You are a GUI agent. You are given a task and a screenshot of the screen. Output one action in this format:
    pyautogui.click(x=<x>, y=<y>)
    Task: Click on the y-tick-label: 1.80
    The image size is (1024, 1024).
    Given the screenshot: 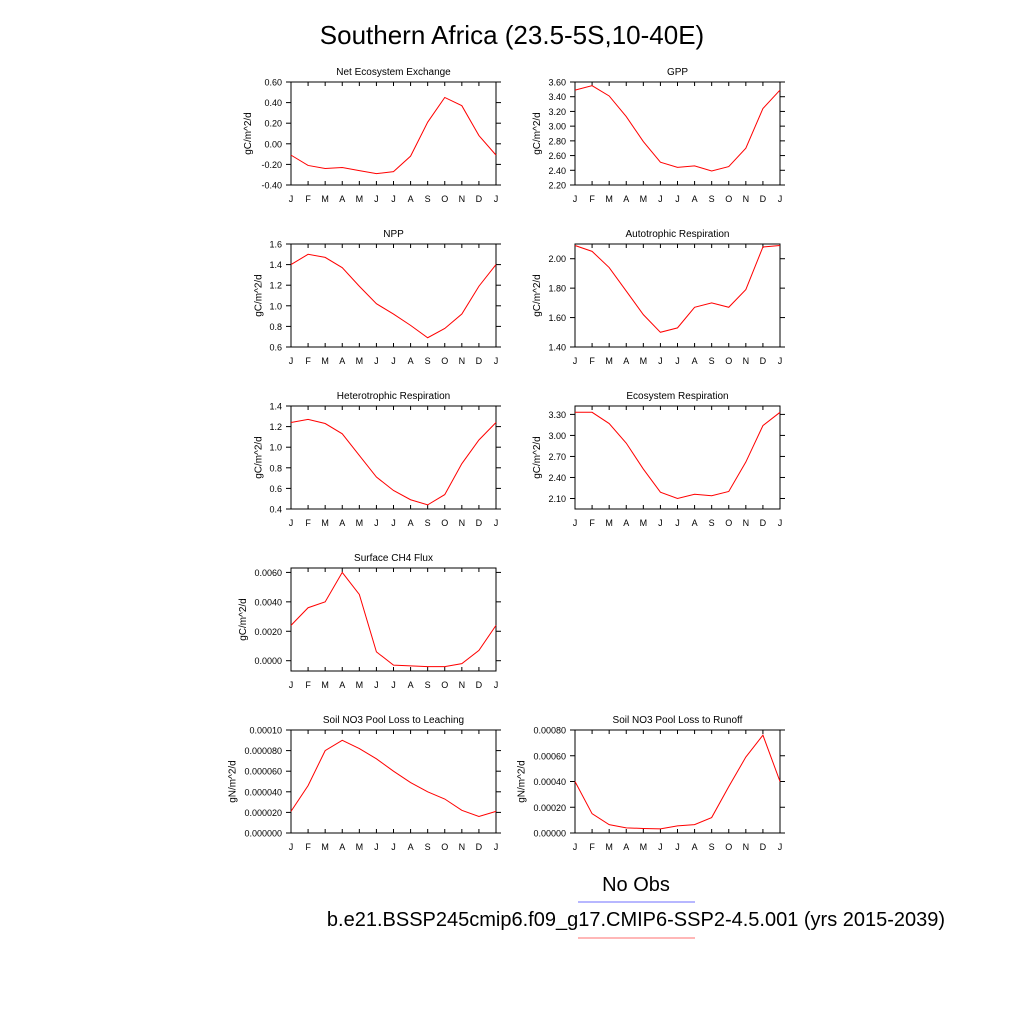 What is the action you would take?
    pyautogui.click(x=557, y=289)
    